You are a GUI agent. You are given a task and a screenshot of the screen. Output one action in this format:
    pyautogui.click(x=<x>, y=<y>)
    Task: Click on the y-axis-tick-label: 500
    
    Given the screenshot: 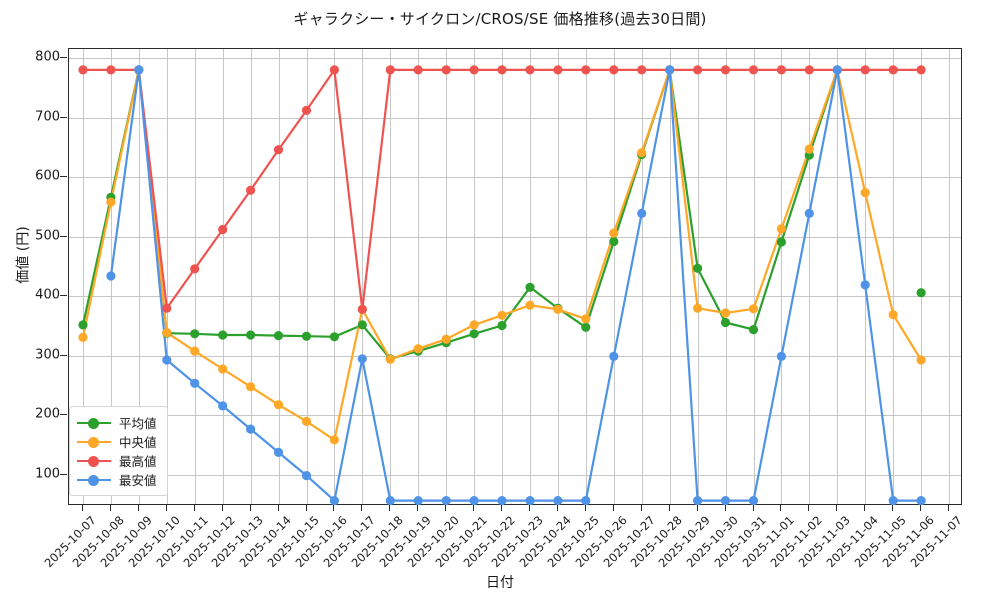 What is the action you would take?
    pyautogui.click(x=47, y=236)
    